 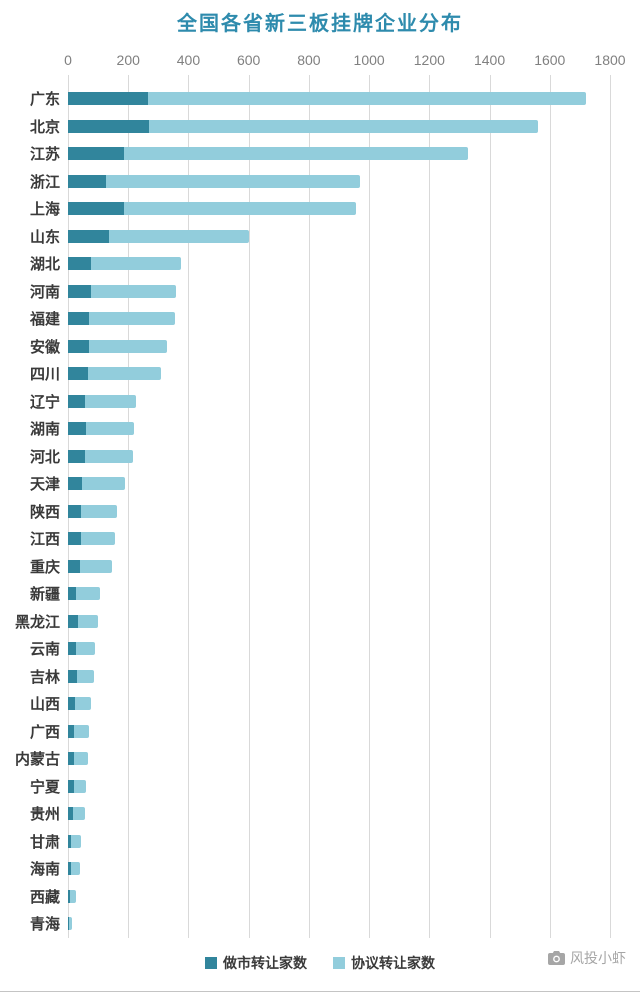 I want to click on category-label: 内蒙古, so click(x=37, y=760).